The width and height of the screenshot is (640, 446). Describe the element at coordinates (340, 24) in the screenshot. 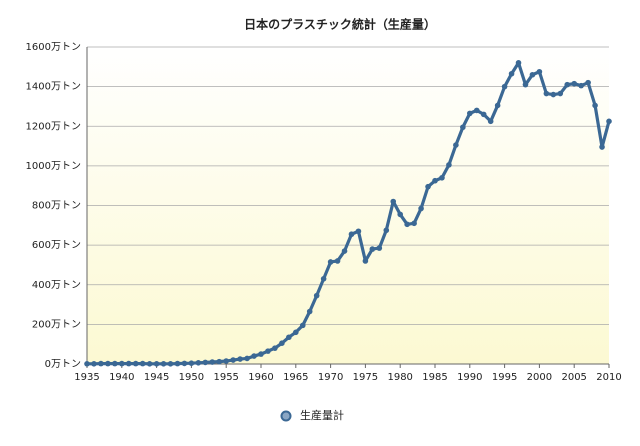

I see `chart-title: 日本のプラスチック統計（生産量）` at that location.